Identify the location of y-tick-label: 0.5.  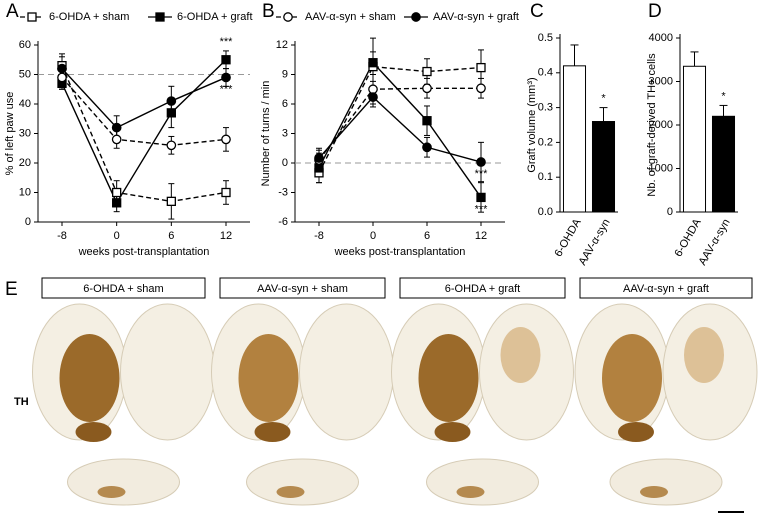
(545, 38).